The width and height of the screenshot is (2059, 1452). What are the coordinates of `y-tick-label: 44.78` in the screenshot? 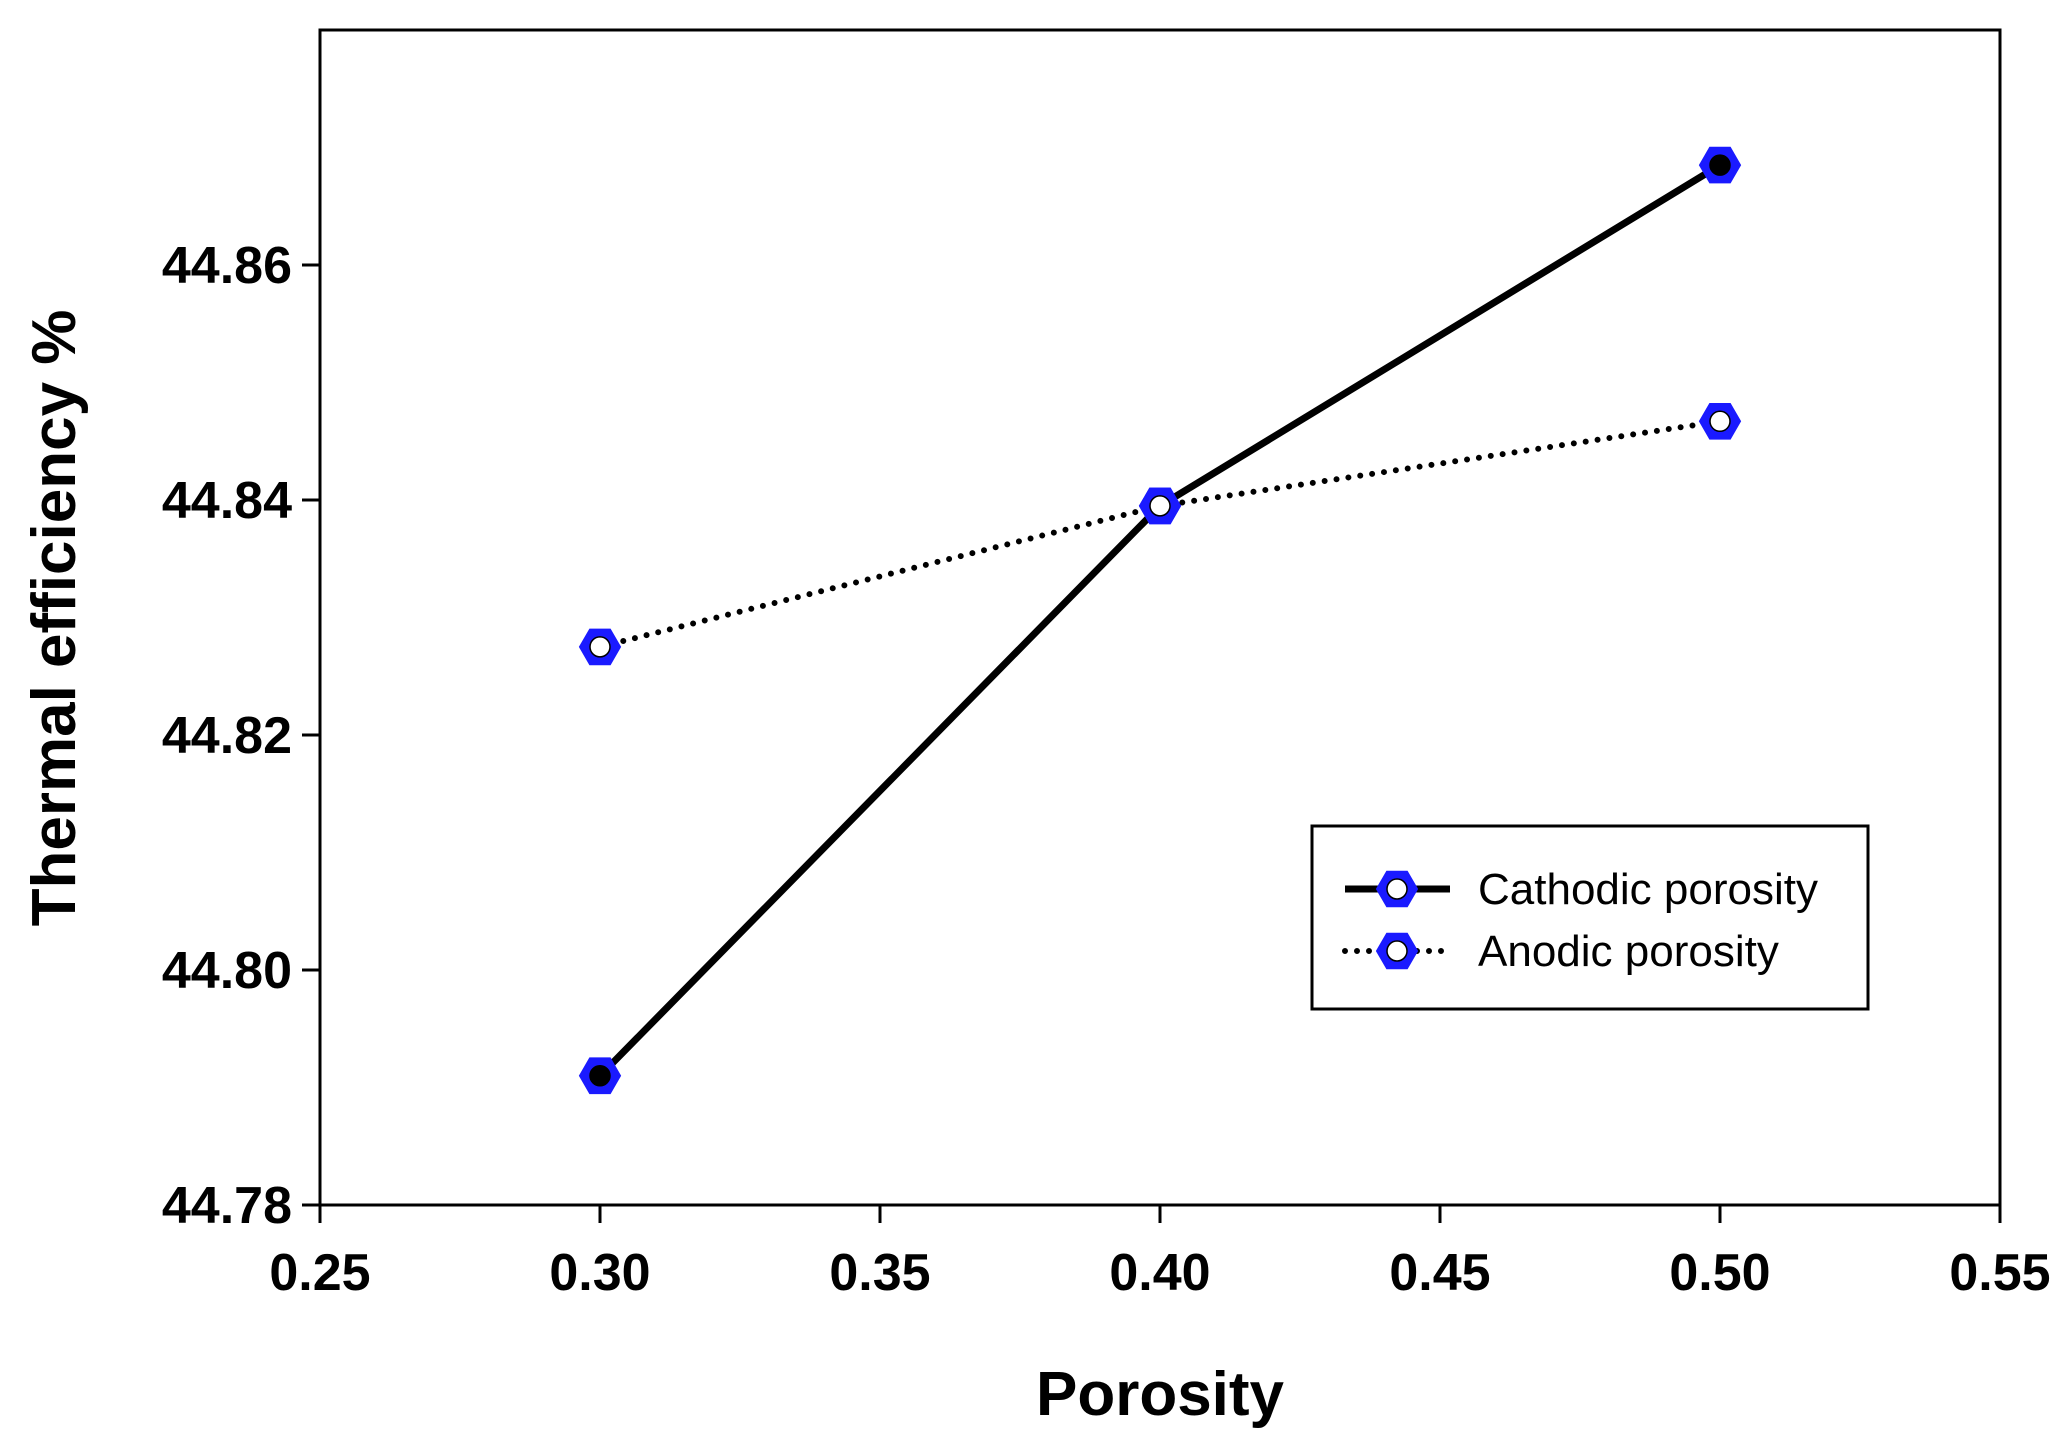 It's located at (227, 1206).